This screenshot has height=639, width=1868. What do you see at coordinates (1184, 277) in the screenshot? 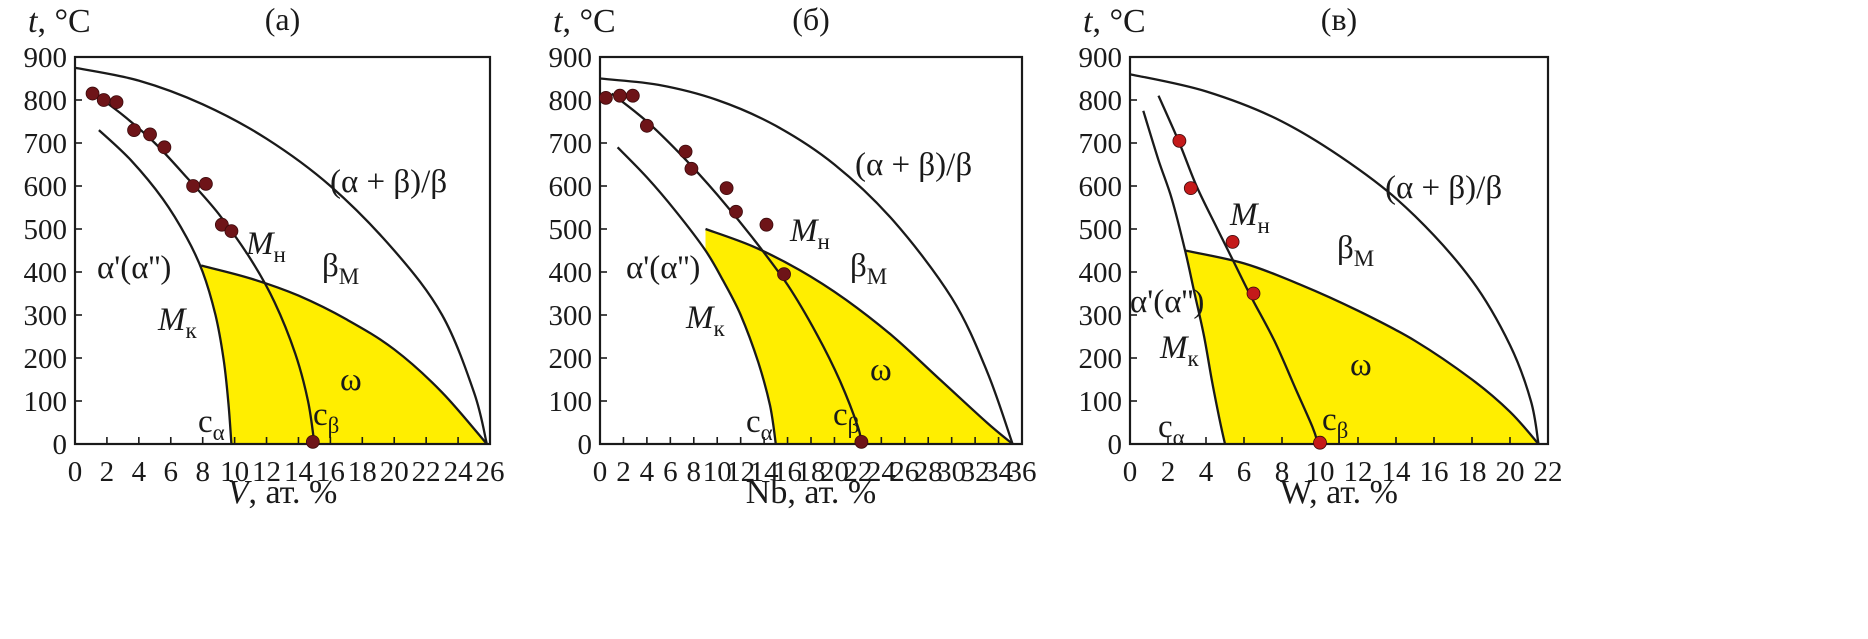
I see `curve-mk` at bounding box center [1184, 277].